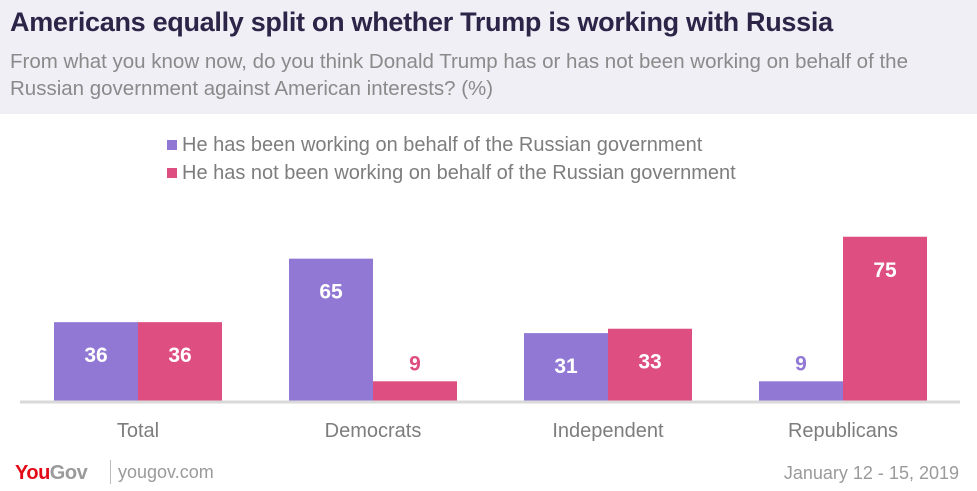 The height and width of the screenshot is (491, 977). What do you see at coordinates (801, 391) in the screenshot?
I see `bar-republicans-series1` at bounding box center [801, 391].